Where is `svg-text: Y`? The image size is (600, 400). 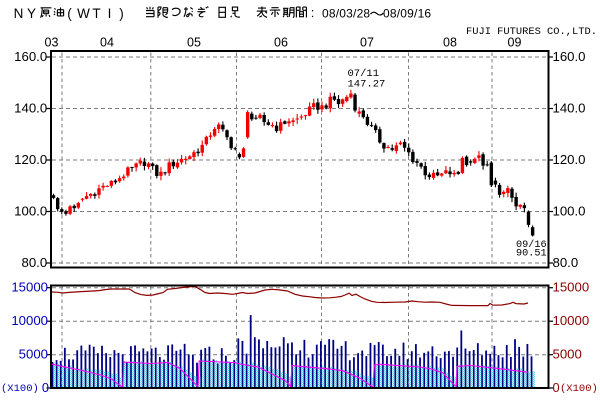 svg-text: Y is located at coordinates (31, 13).